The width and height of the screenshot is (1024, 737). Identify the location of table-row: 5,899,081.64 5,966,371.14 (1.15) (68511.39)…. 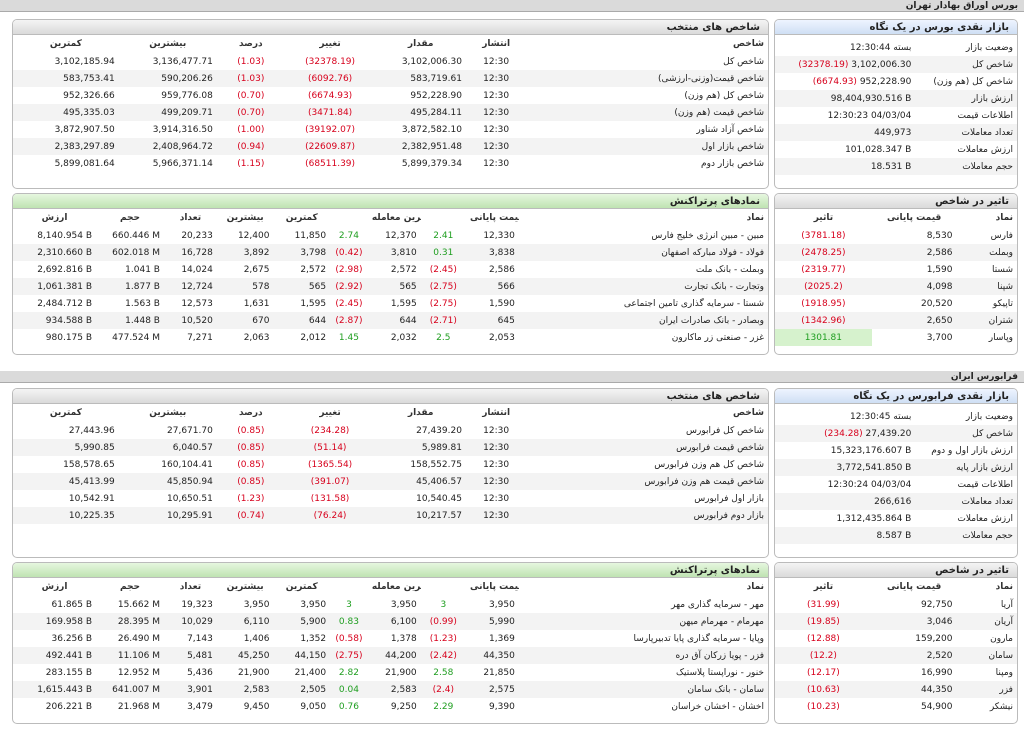
(390, 163).